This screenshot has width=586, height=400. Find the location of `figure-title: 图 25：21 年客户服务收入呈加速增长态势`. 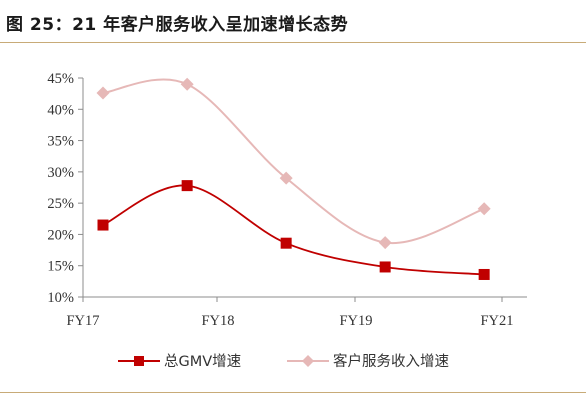

figure-title: 图 25：21 年客户服务收入呈加速增长态势 is located at coordinates (177, 25).